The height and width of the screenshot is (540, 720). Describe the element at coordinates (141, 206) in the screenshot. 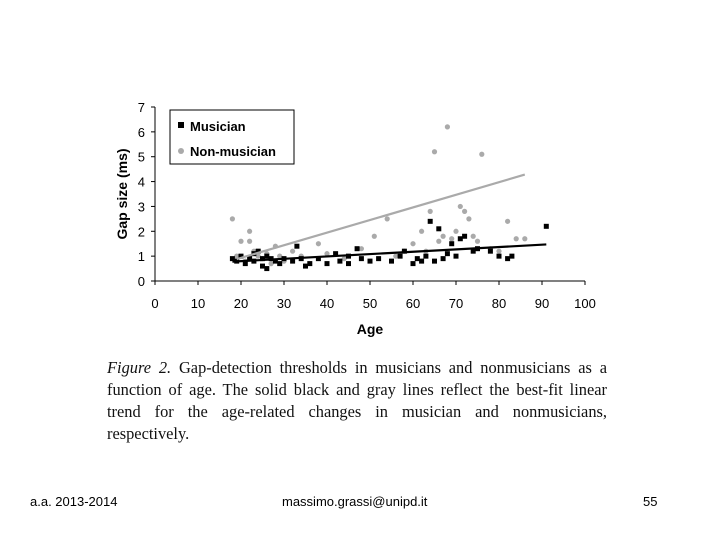

I see `y-tick-label: 3` at that location.